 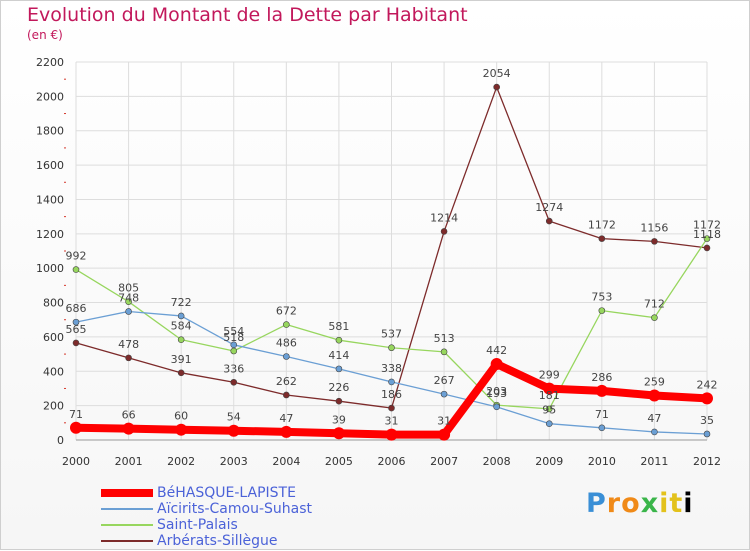 What do you see at coordinates (233, 368) in the screenshot?
I see `data-label: 336` at bounding box center [233, 368].